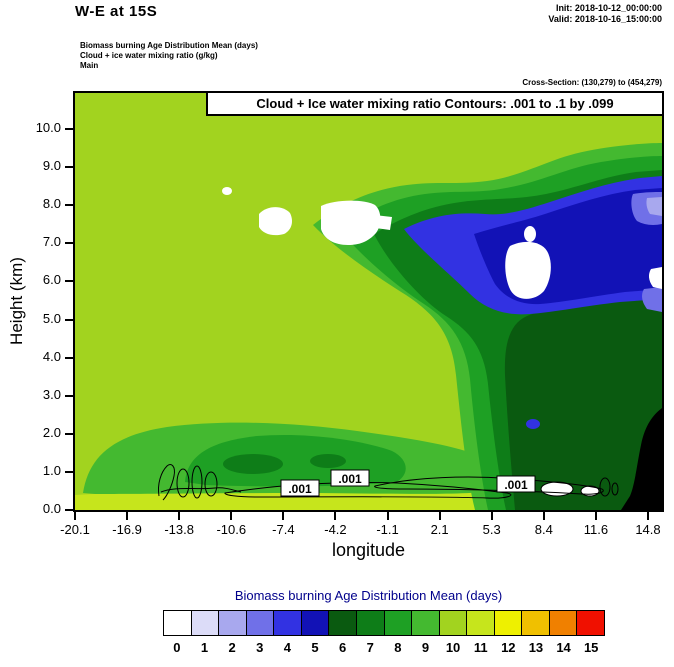  I want to click on colorbar-tick-label: 4, so click(287, 647).